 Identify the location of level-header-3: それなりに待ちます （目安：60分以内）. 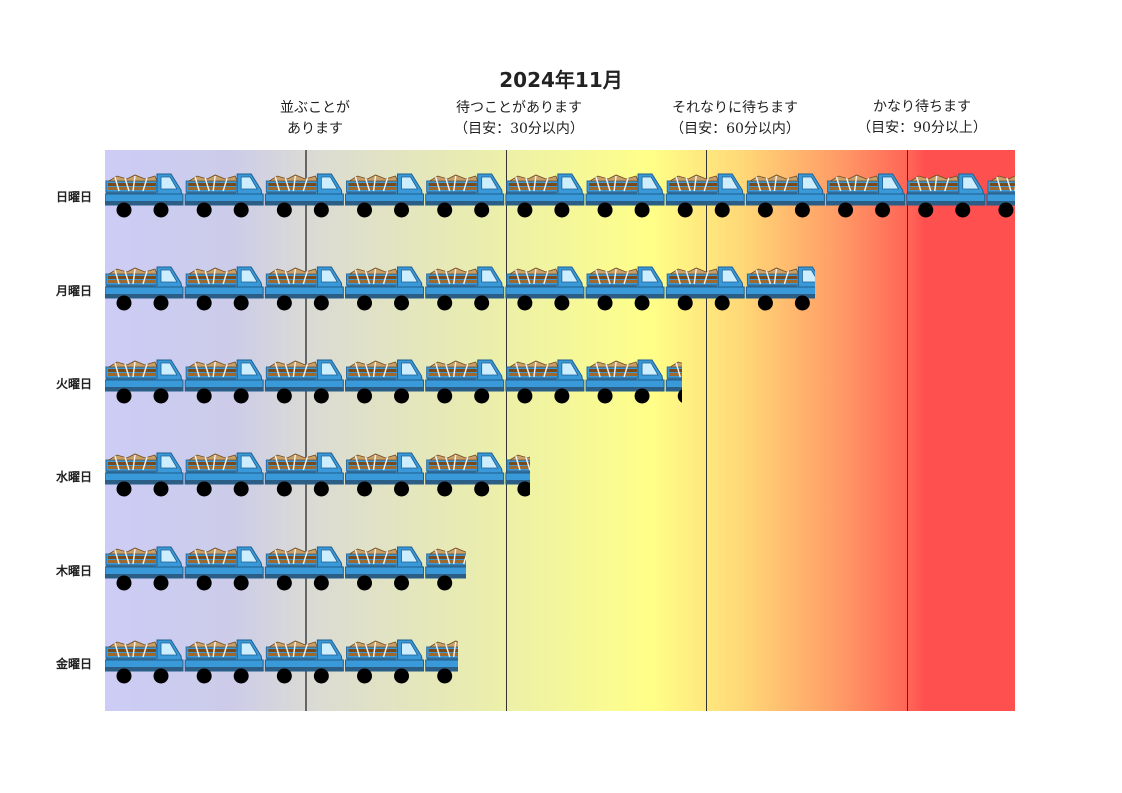
(735, 119).